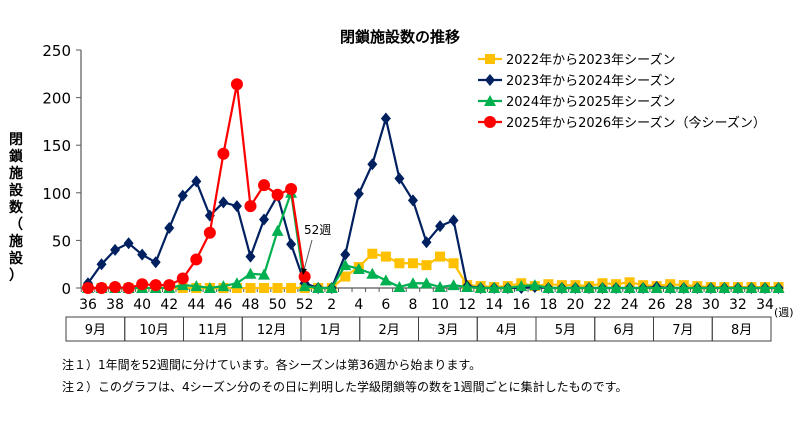  Describe the element at coordinates (154, 330) in the screenshot. I see `month-label: 10月` at that location.